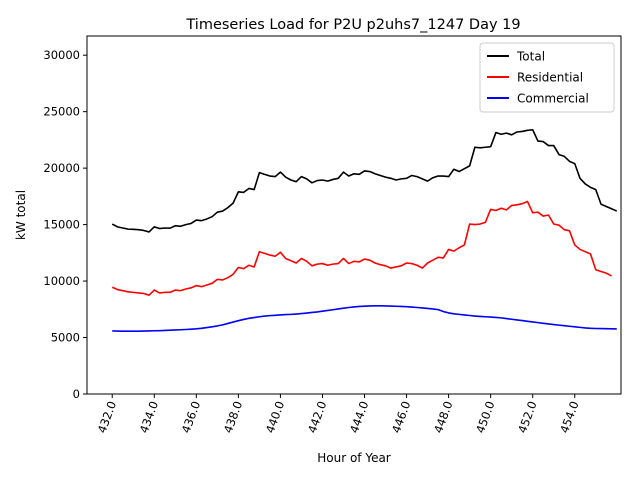 The width and height of the screenshot is (640, 480). What do you see at coordinates (107, 417) in the screenshot?
I see `x-tick-label: 432.0` at bounding box center [107, 417].